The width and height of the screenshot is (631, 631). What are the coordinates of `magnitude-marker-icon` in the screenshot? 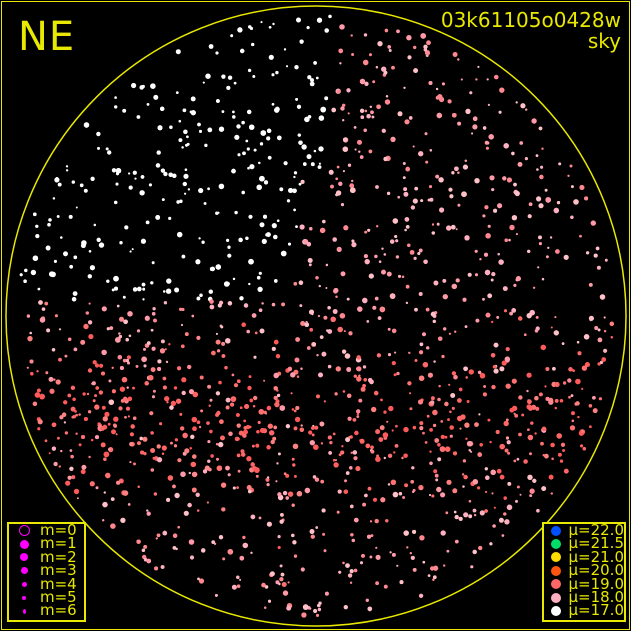 It's located at (24, 557).